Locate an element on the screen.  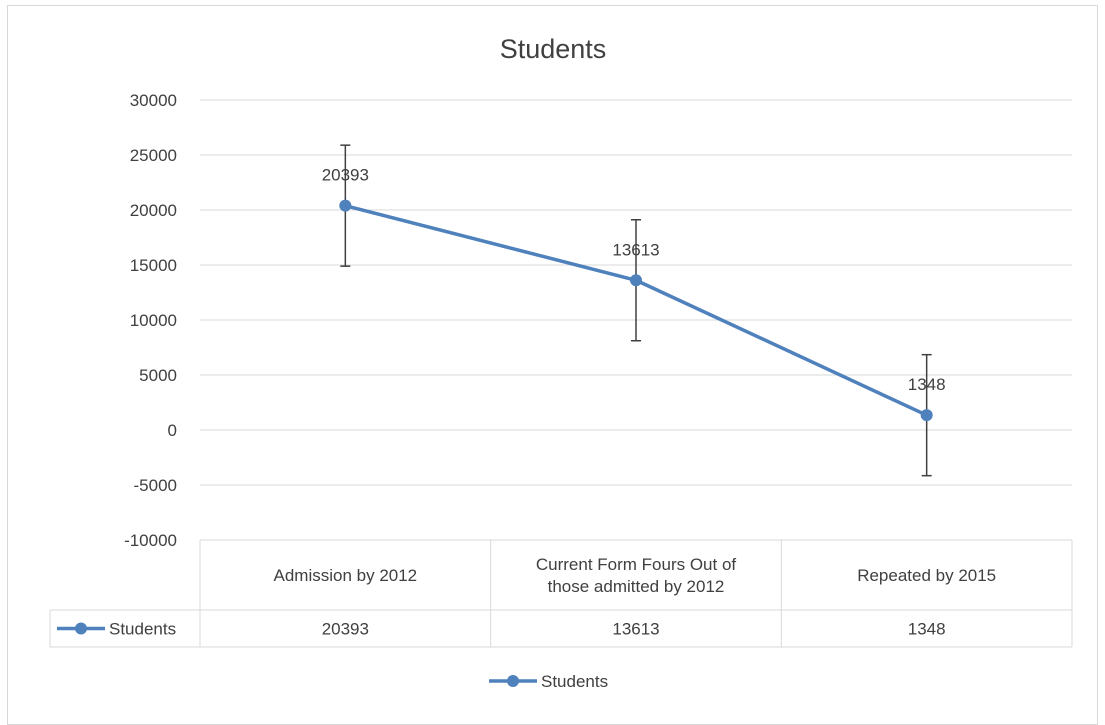
y-tick-label: 20000 is located at coordinates (153, 210).